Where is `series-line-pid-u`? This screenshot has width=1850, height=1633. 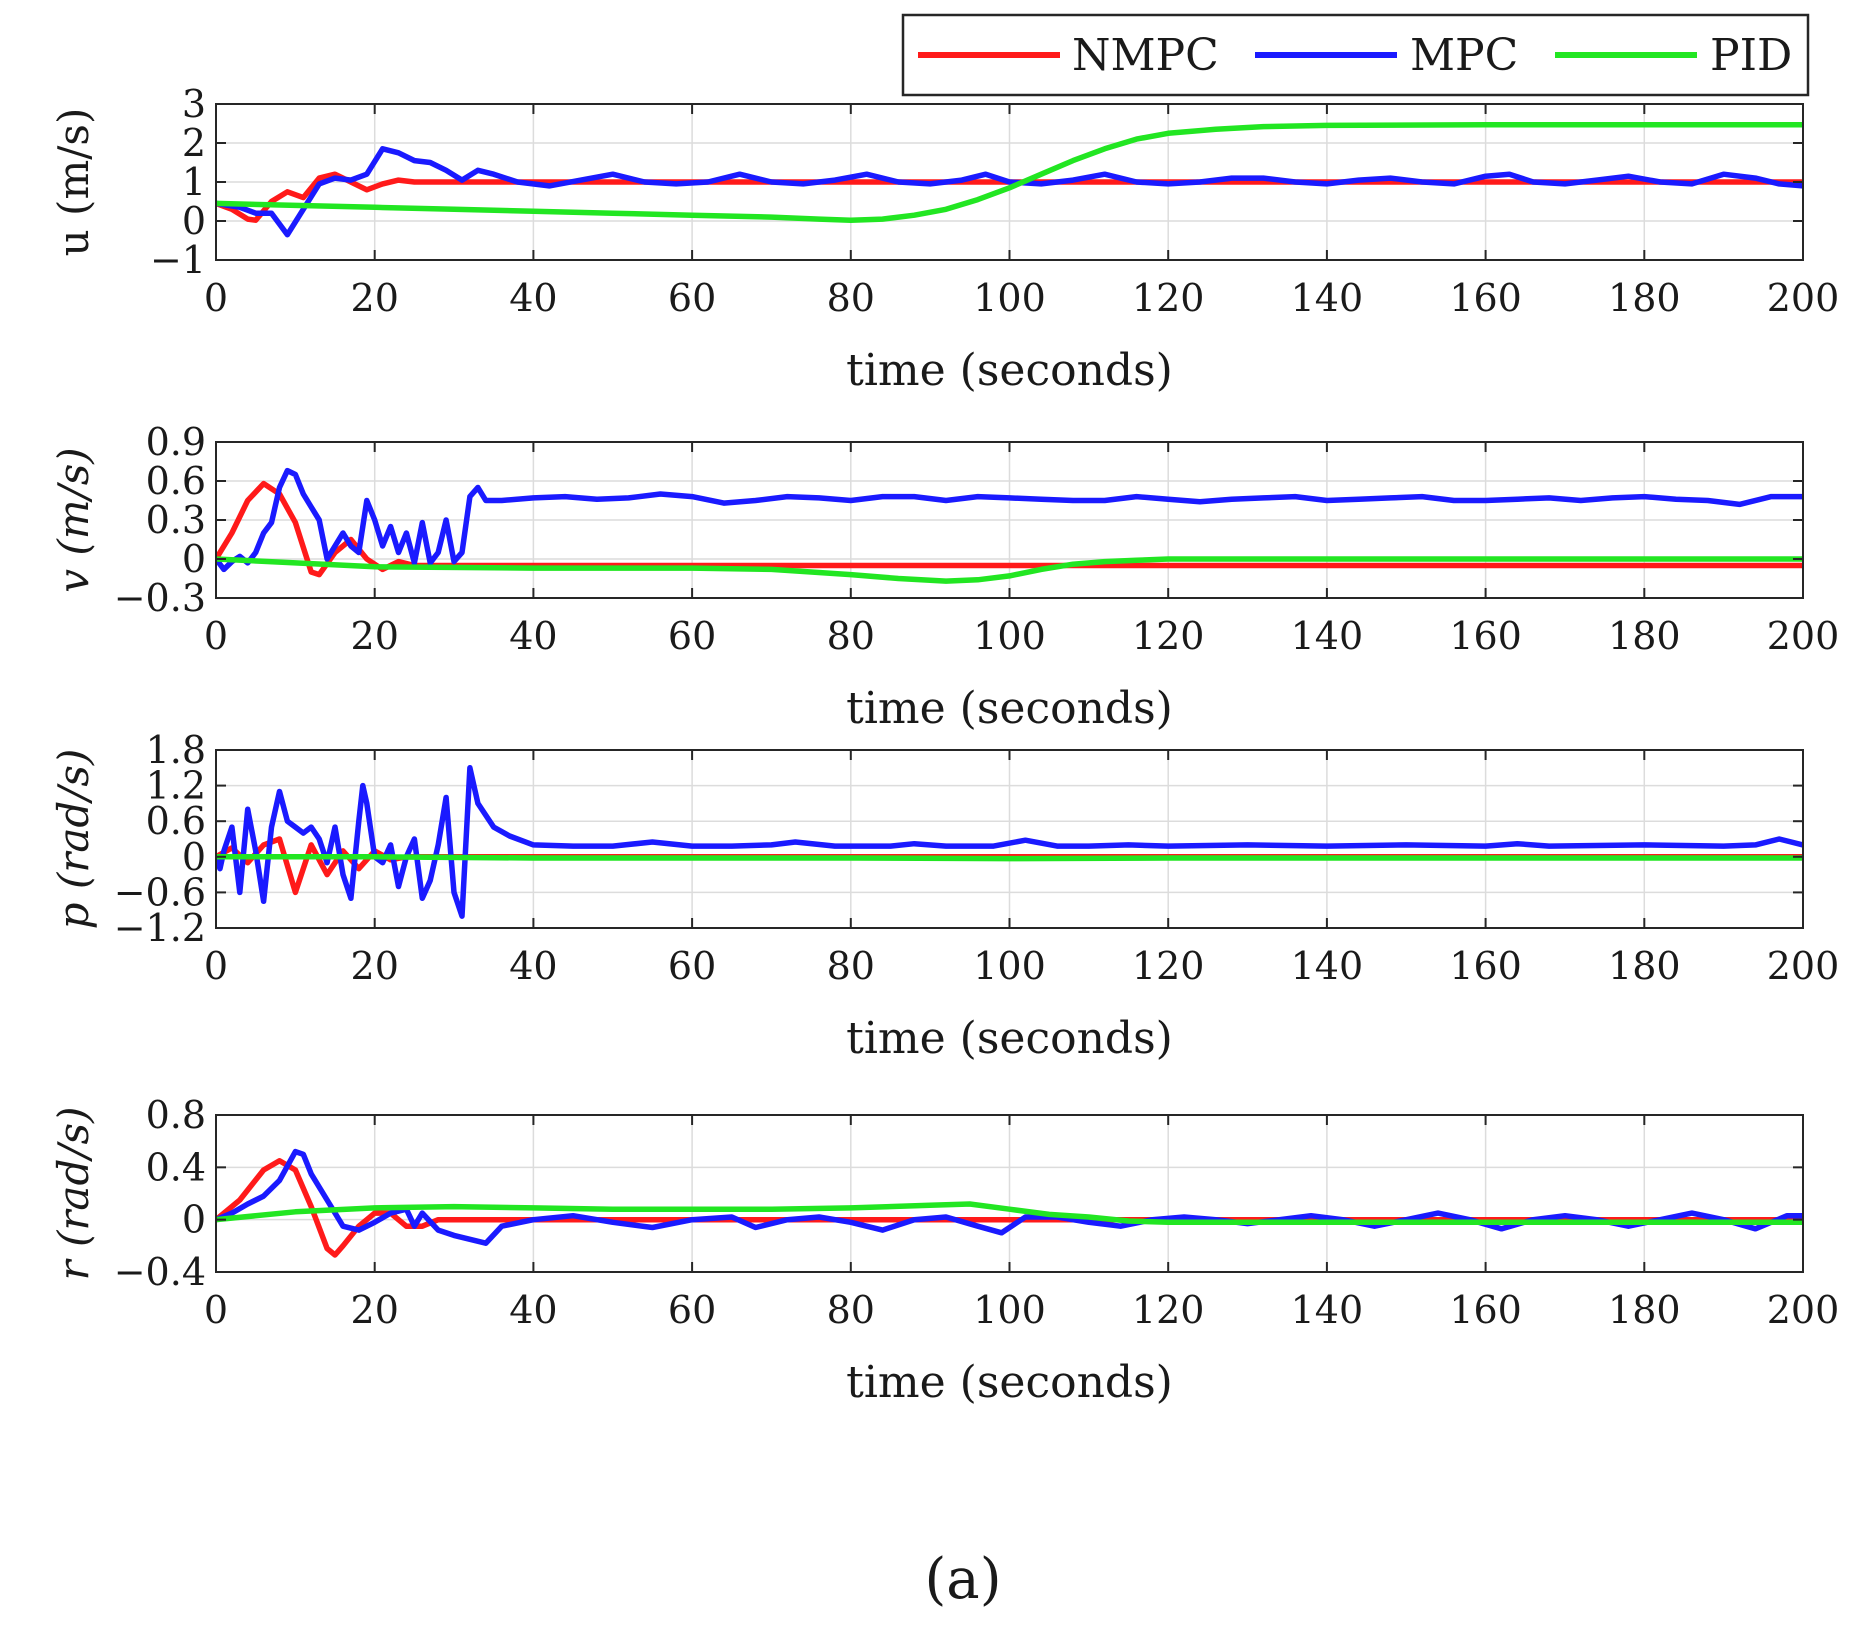 series-line-pid-u is located at coordinates (1009, 172).